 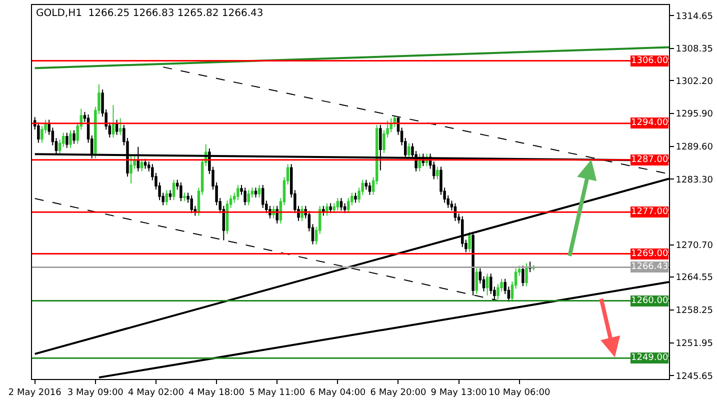 I want to click on y-tick-label: 1283.30, so click(x=695, y=180).